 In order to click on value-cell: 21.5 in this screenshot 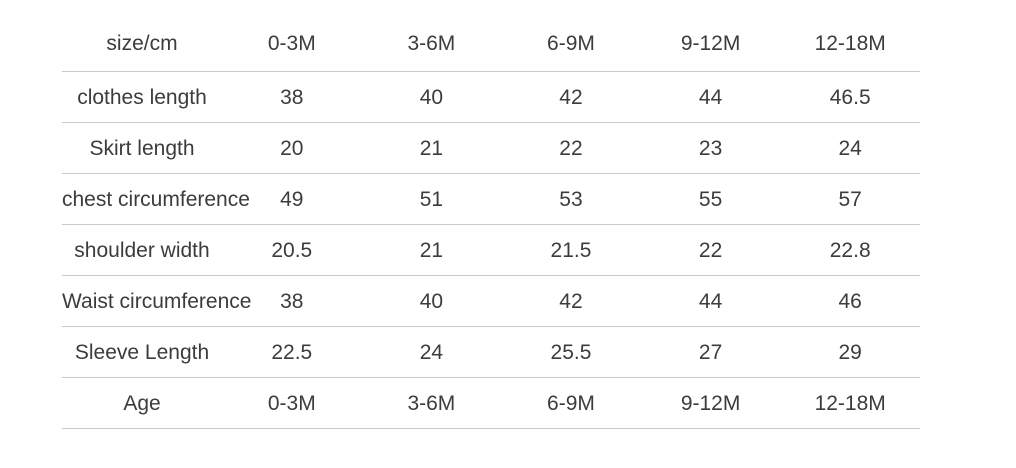, I will do `click(571, 250)`.